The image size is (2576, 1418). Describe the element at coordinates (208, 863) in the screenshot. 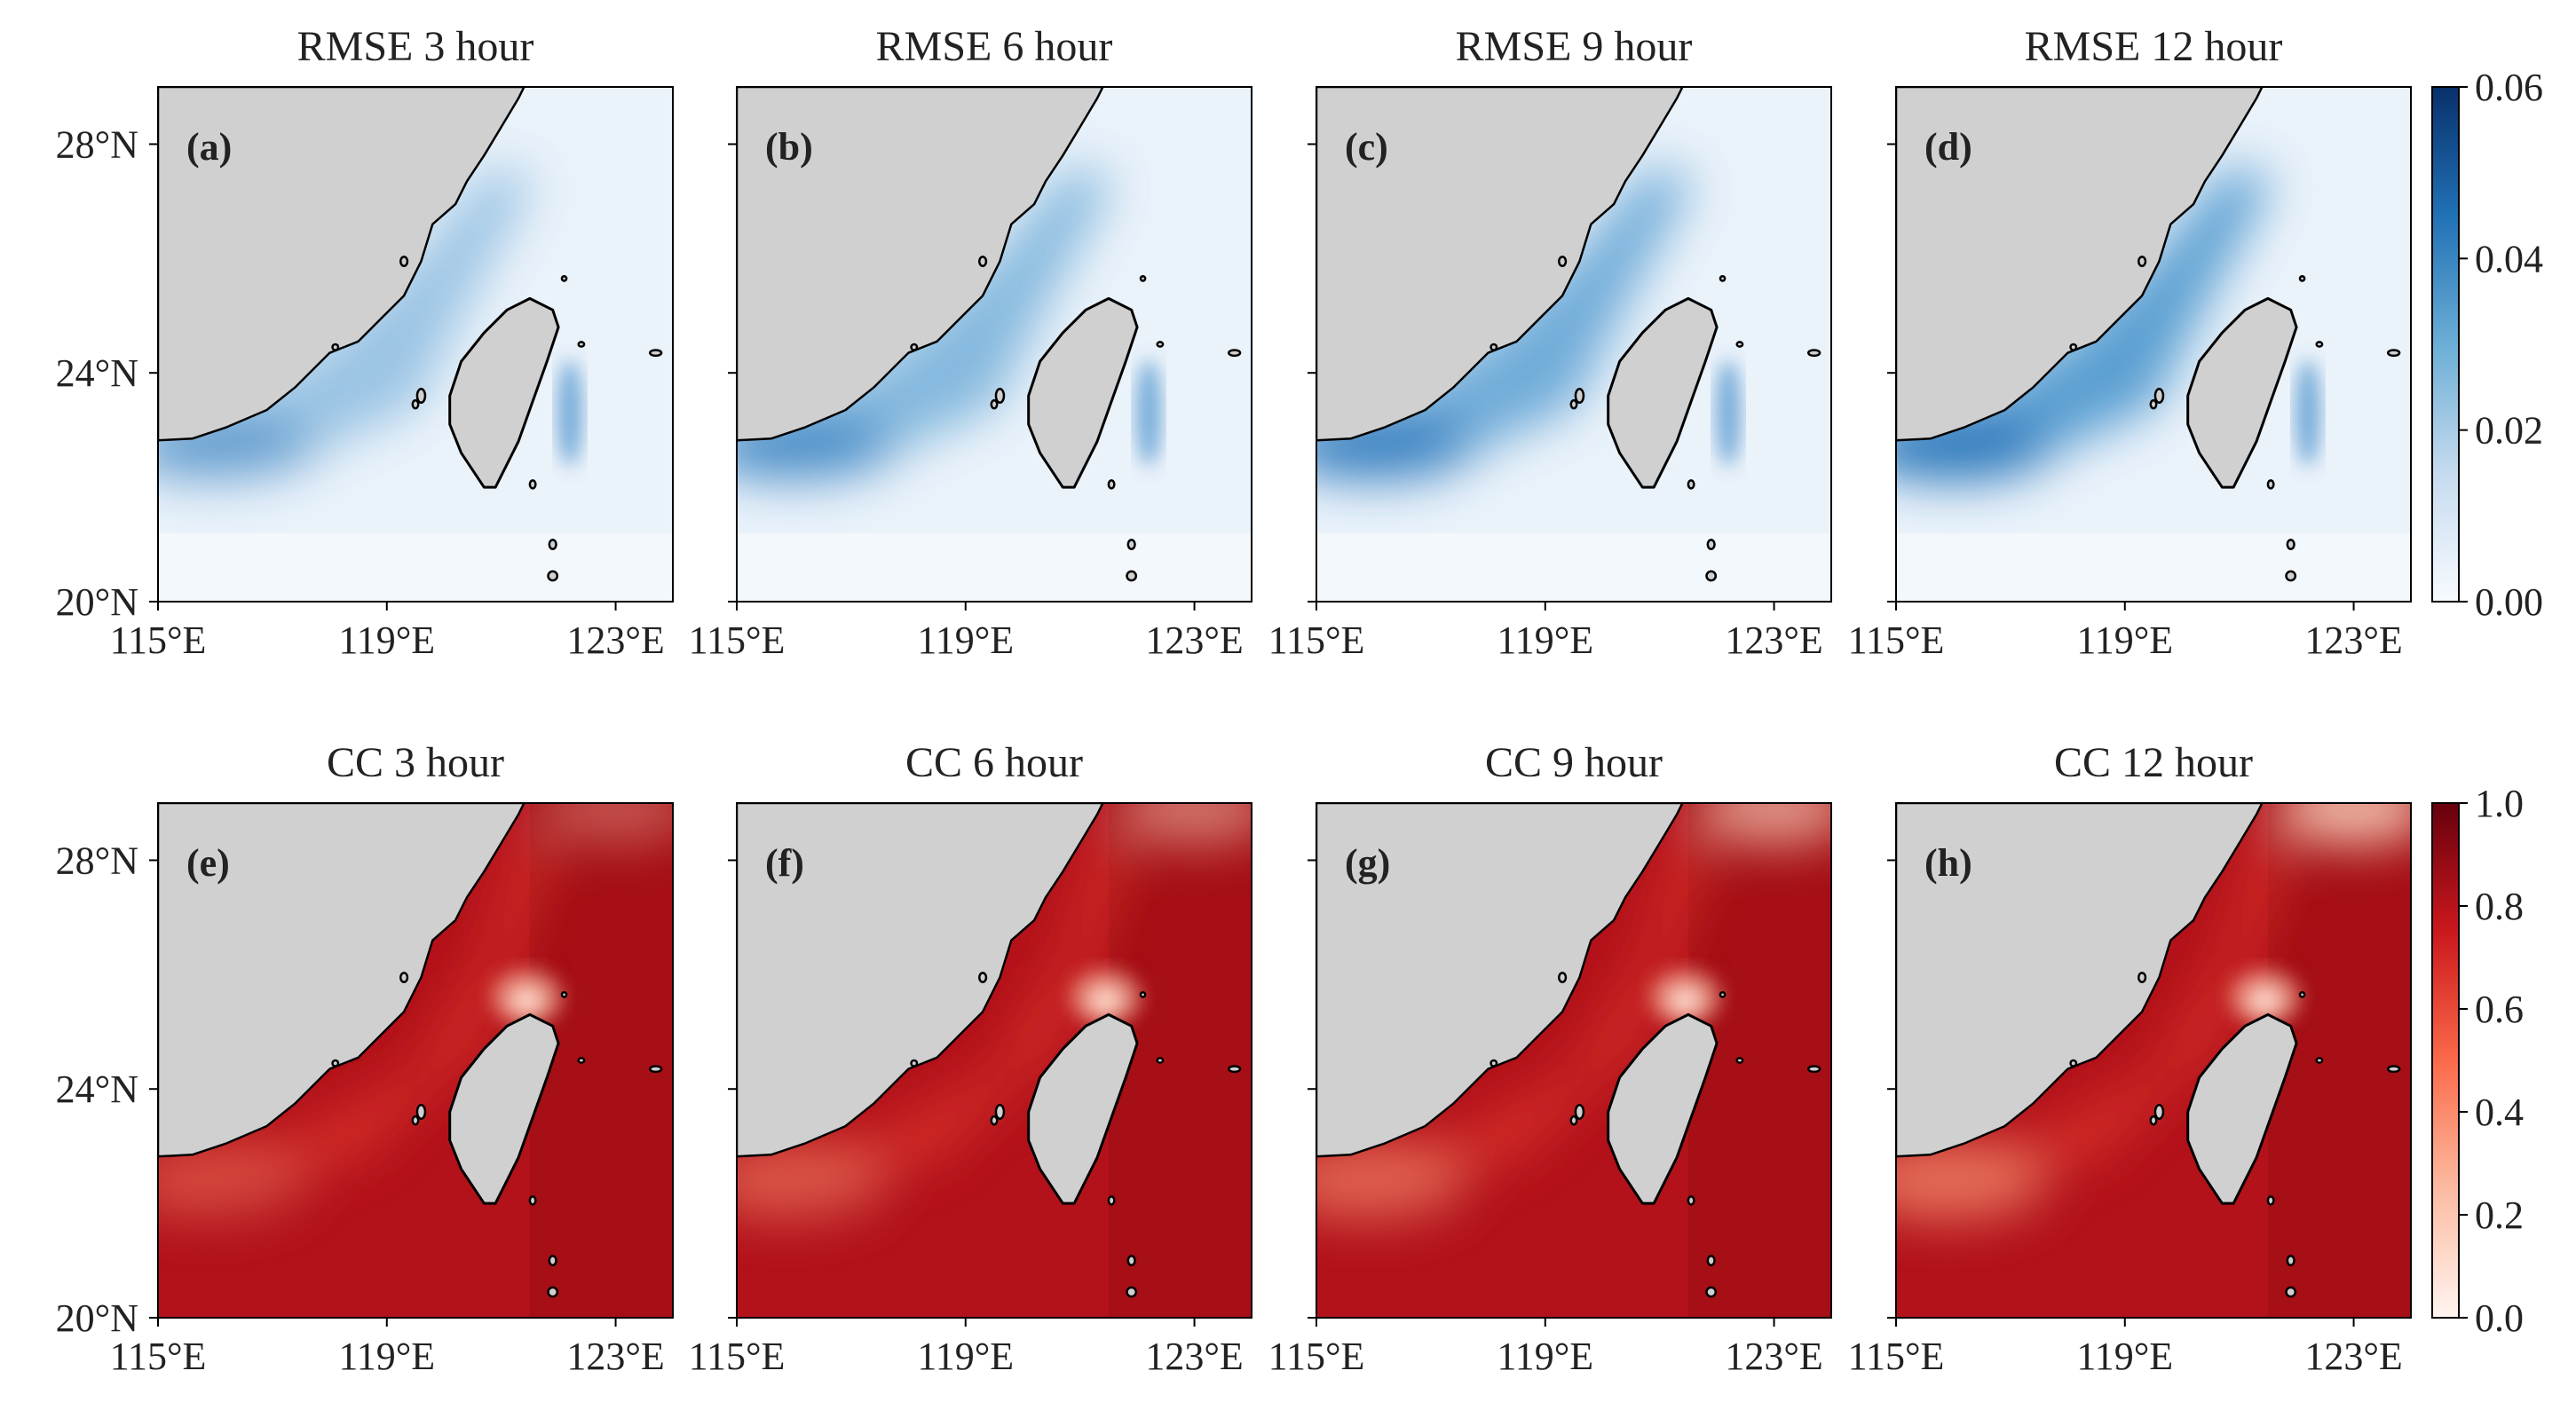

I see `panel-label: (e)` at that location.